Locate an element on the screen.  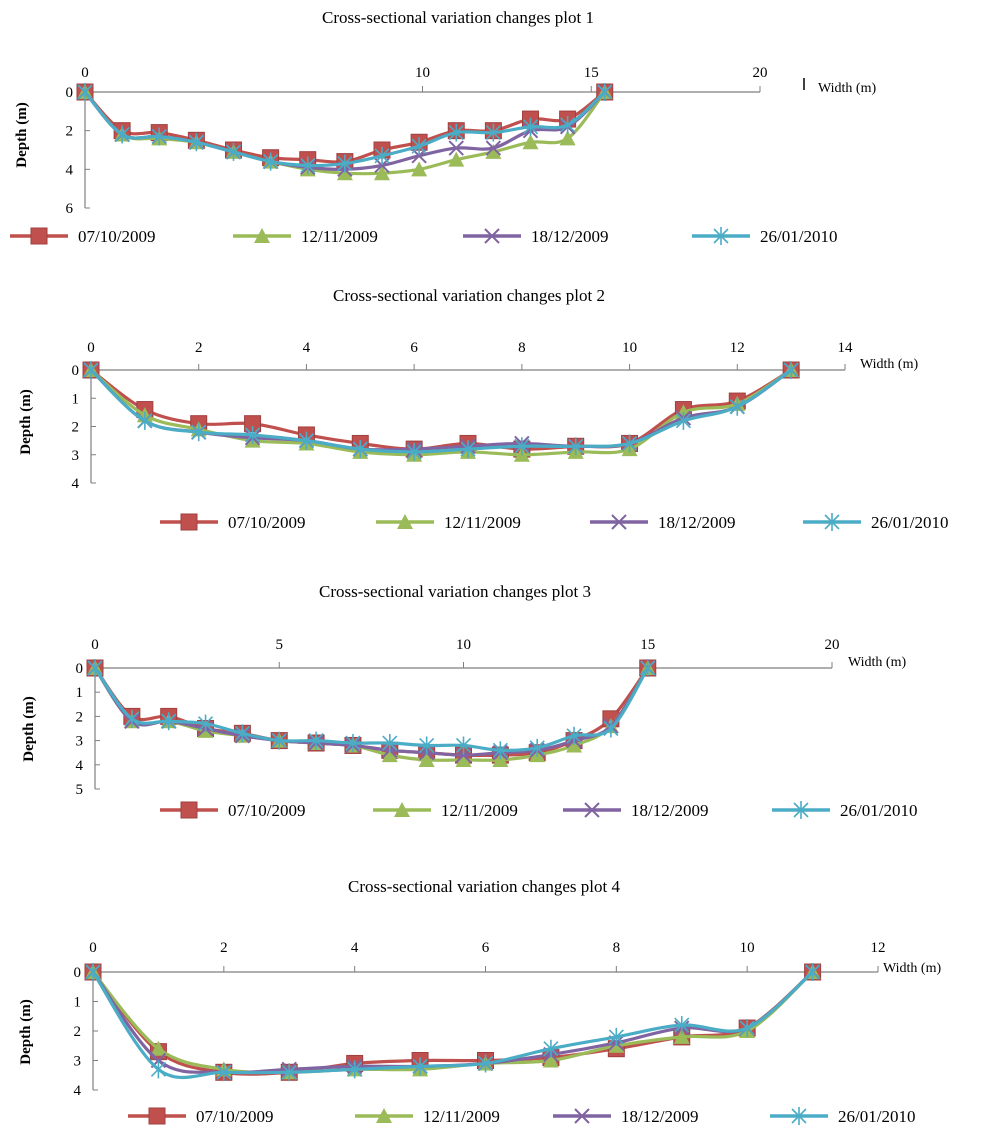
chart-3-y-tick-label: 5 is located at coordinates (80, 790).